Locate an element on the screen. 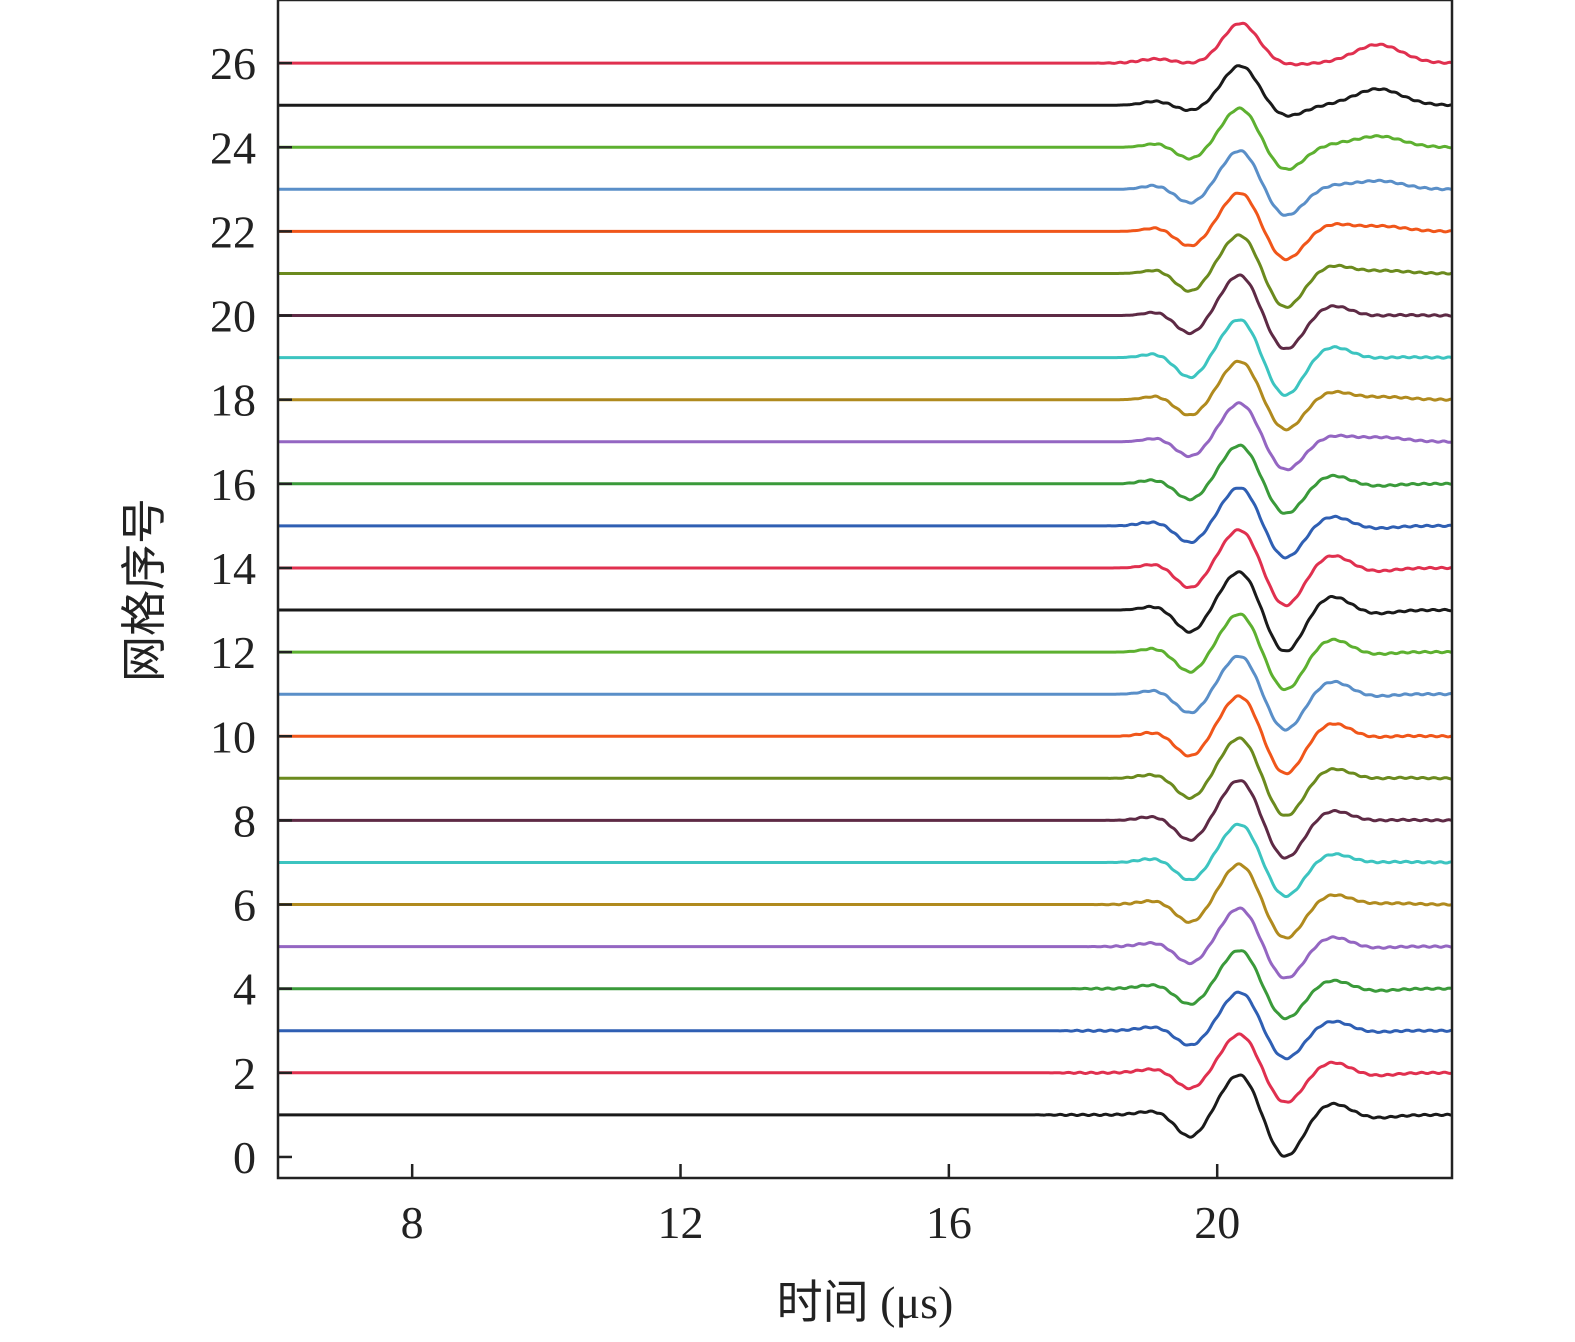 Image resolution: width=1575 pixels, height=1342 pixels. y-tick-label: 4 is located at coordinates (244, 989).